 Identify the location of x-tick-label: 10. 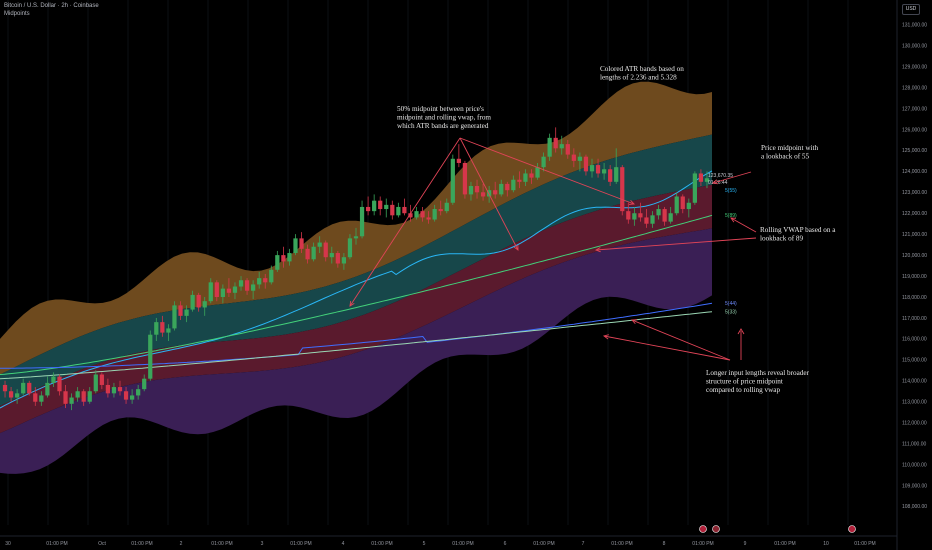
(826, 544).